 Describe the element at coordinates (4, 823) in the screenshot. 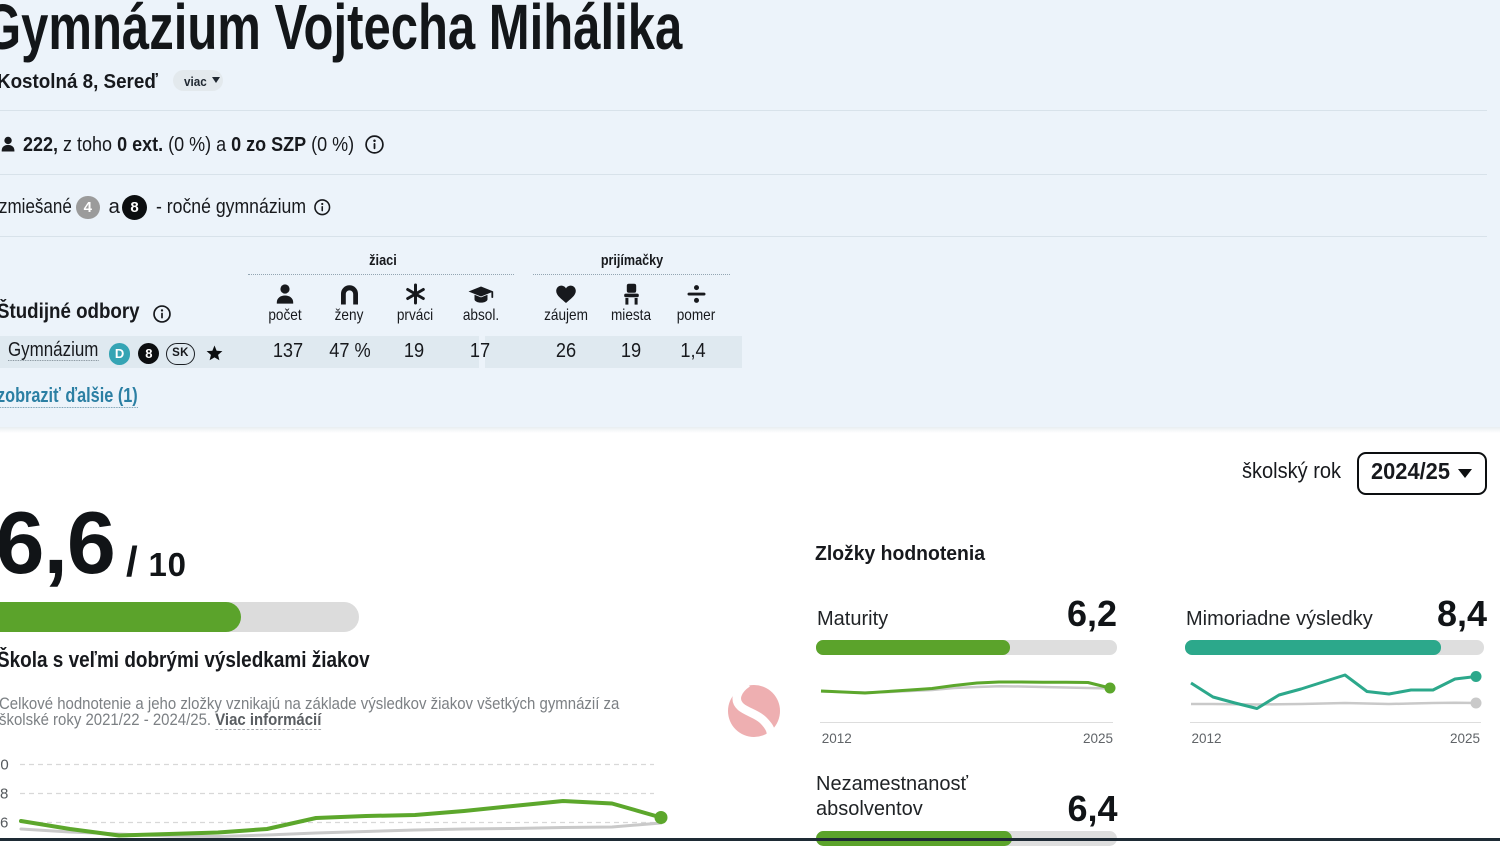

I see `svg-text: 6` at that location.